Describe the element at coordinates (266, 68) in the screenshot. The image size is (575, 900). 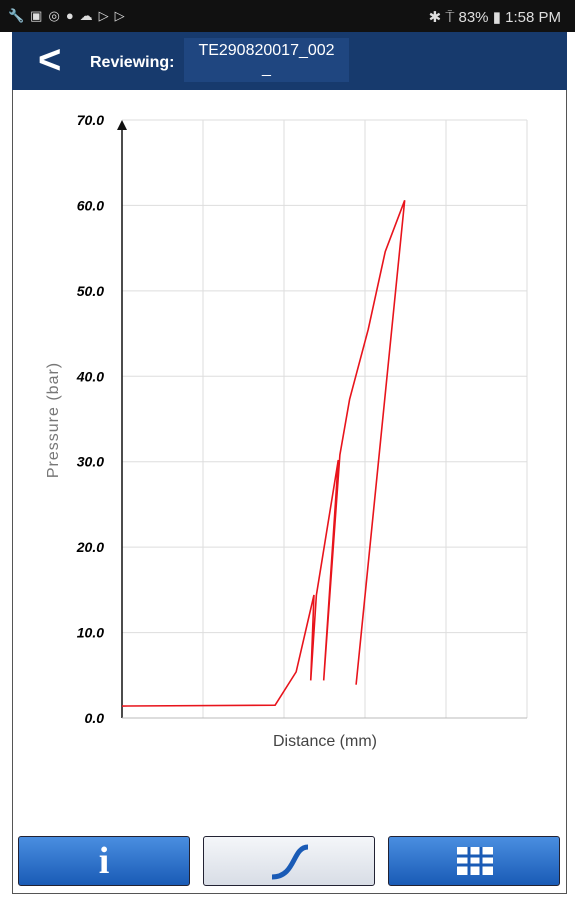
I see `file-name-line: _` at that location.